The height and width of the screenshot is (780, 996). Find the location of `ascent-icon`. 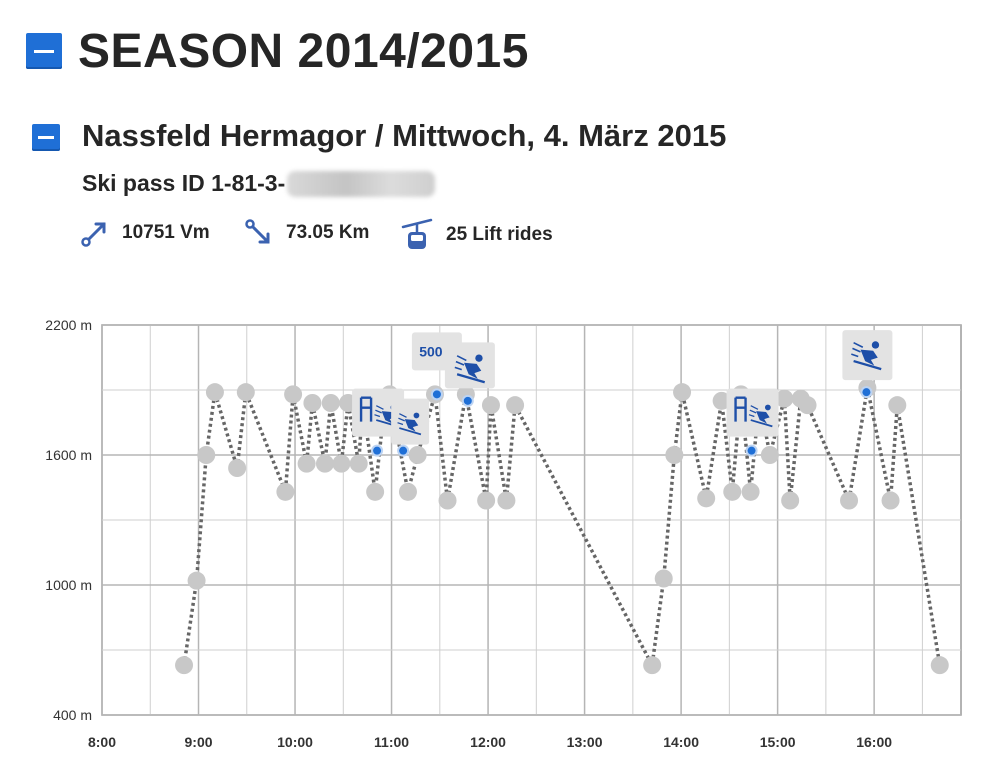

ascent-icon is located at coordinates (93, 234).